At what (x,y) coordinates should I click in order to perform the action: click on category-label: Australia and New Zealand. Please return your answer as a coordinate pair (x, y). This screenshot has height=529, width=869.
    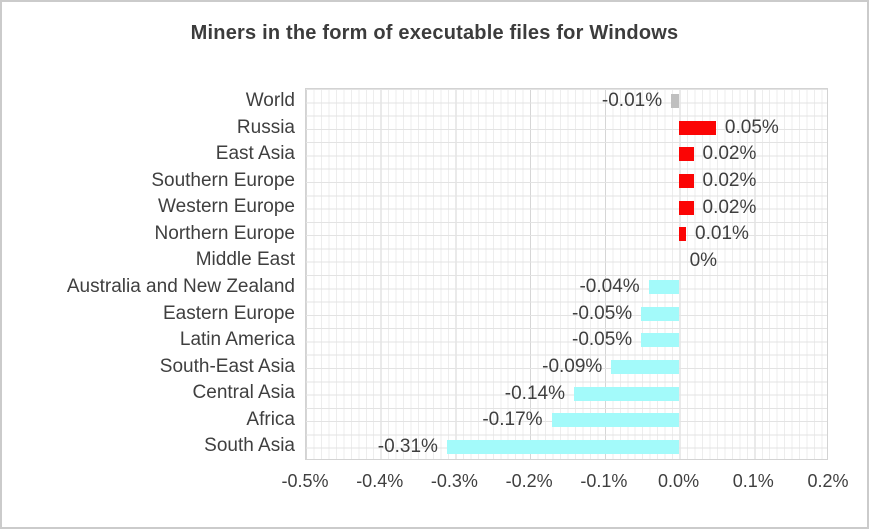
    Looking at the image, I should click on (180, 286).